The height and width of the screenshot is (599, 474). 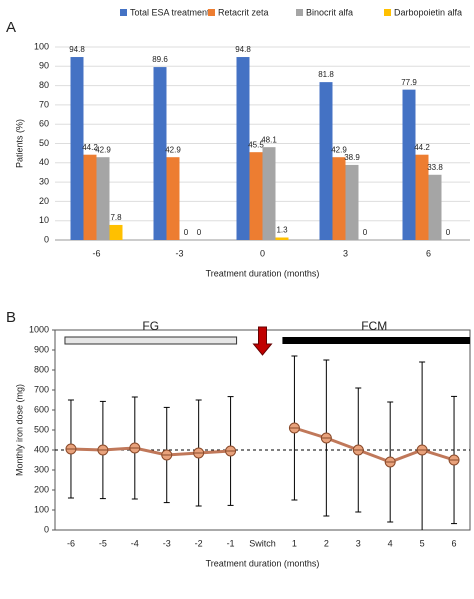 What do you see at coordinates (116, 217) in the screenshot?
I see `data-label: 7.8` at bounding box center [116, 217].